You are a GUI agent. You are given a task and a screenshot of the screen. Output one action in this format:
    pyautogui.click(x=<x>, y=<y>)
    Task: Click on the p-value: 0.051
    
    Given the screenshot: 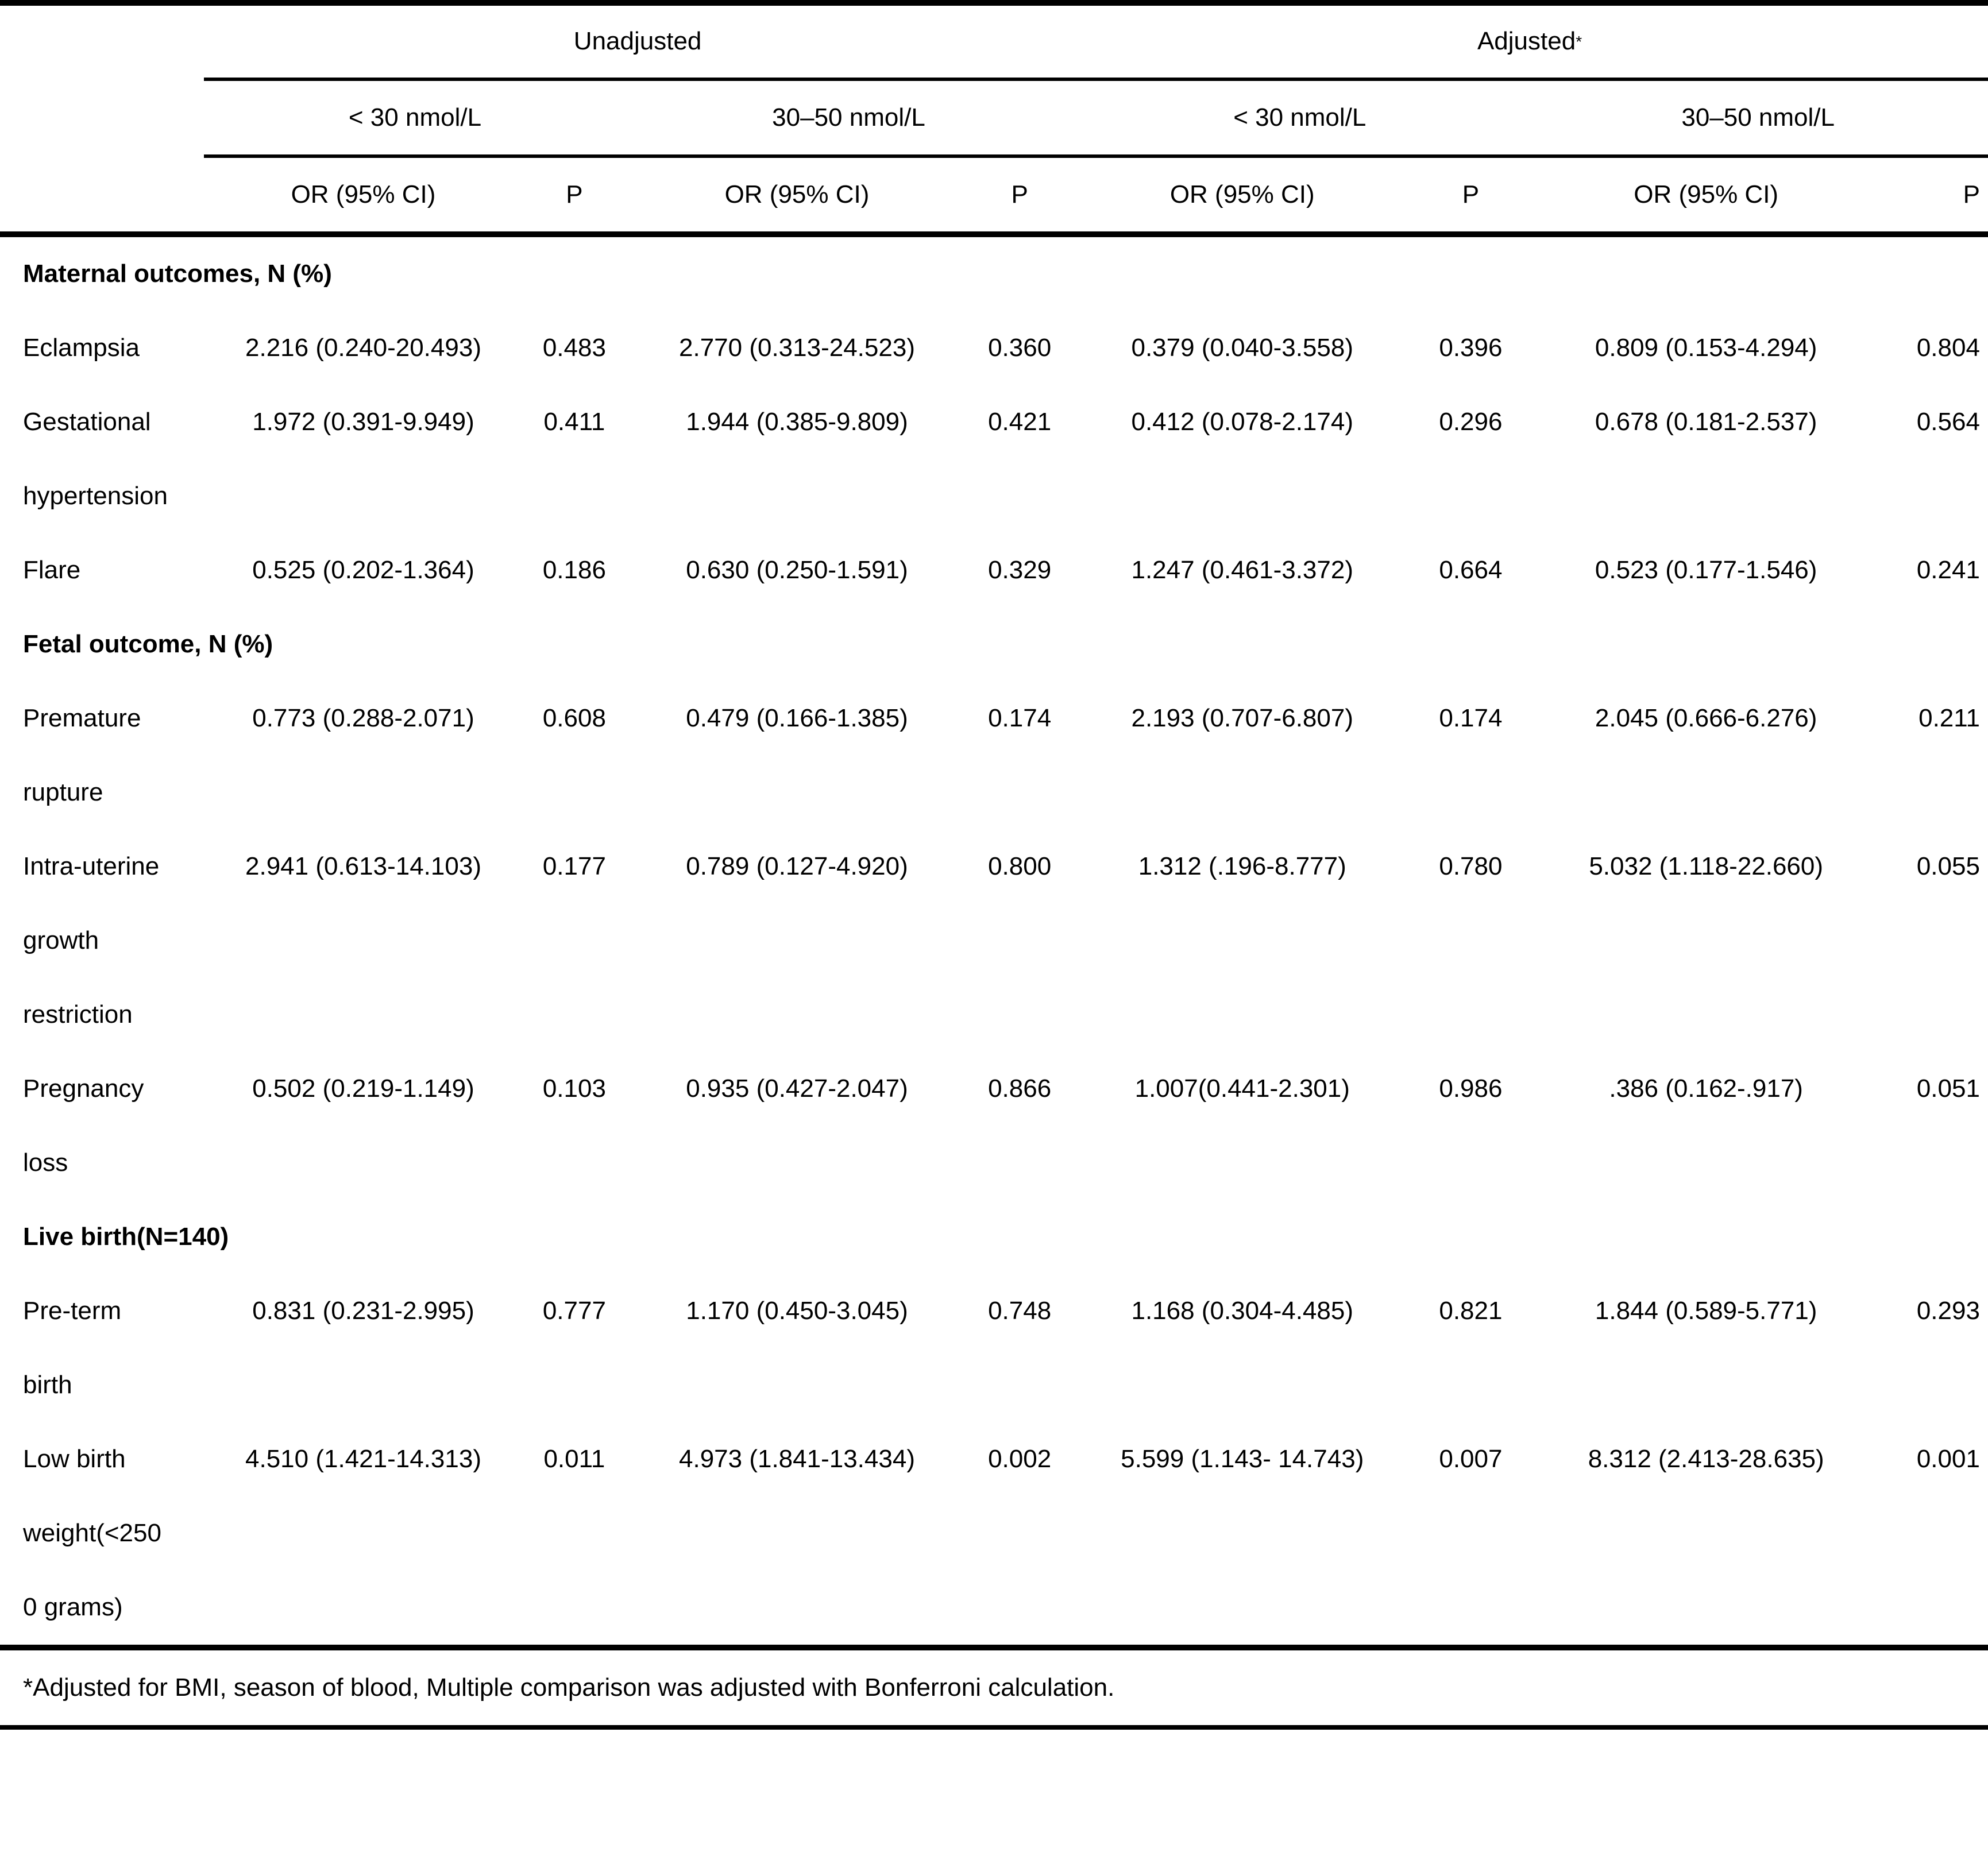 What is the action you would take?
    pyautogui.click(x=1948, y=1088)
    